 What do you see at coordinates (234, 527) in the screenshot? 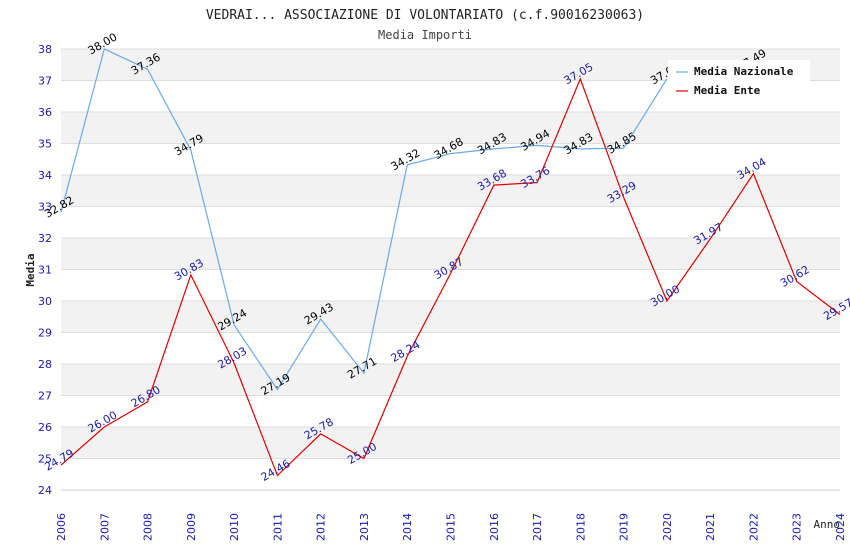
I see `x-tick-label: 2010` at bounding box center [234, 527].